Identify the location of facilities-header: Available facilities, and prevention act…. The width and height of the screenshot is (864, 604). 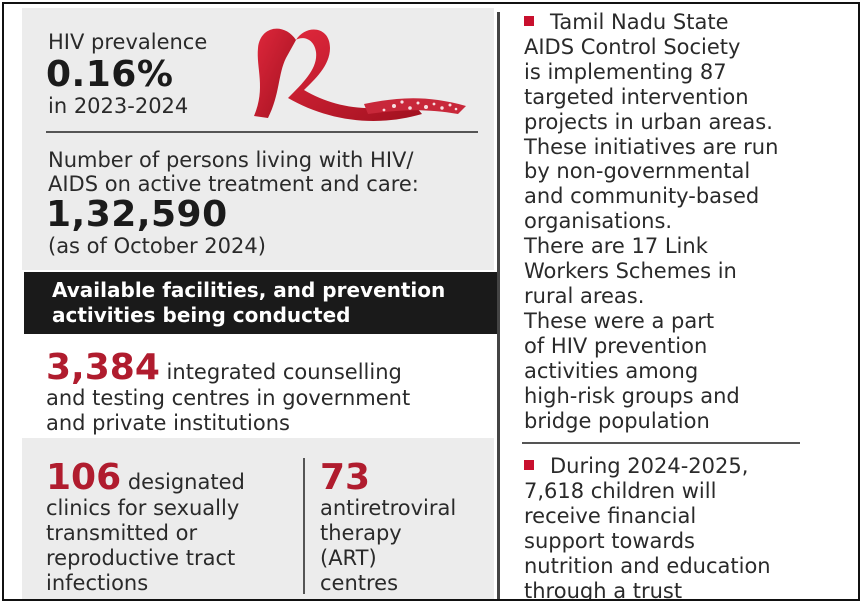
(262, 303).